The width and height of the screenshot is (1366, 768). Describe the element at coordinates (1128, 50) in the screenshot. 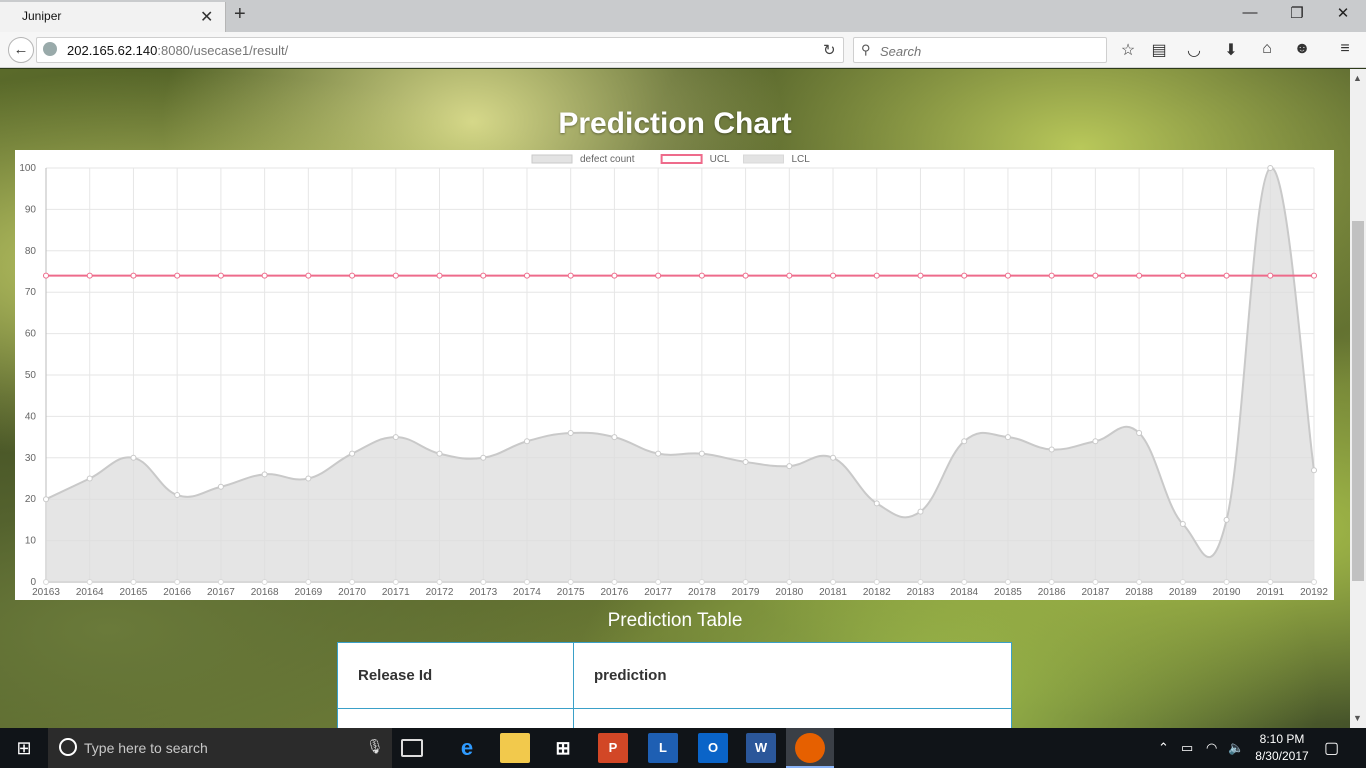

I see `bookmark-star-icon: ☆` at that location.